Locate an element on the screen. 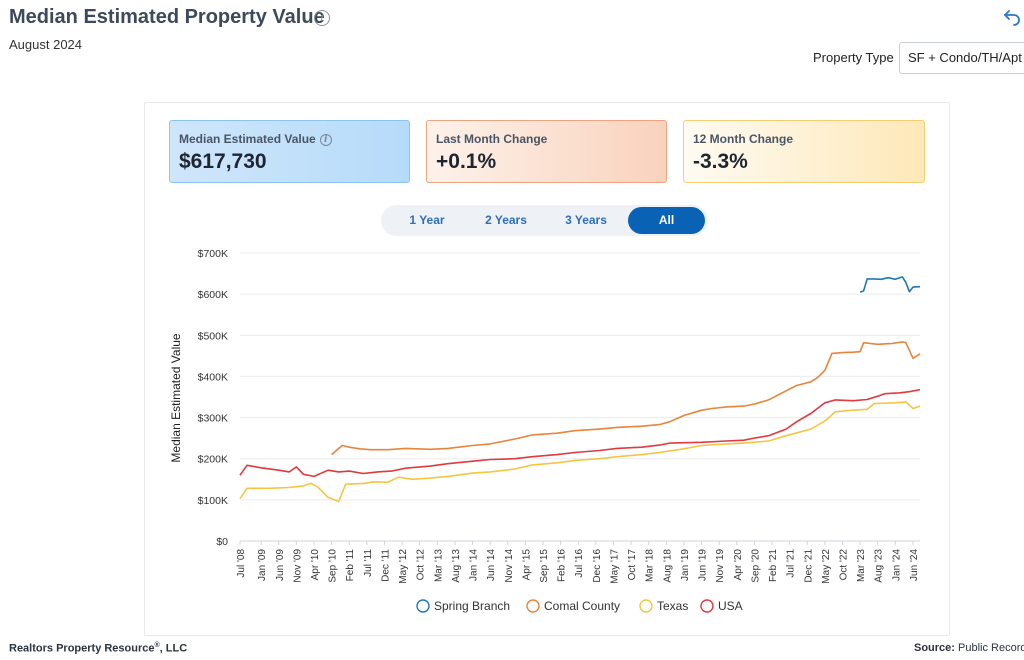  median-value-card: Median Estimated Value i $617,730 is located at coordinates (289, 151).